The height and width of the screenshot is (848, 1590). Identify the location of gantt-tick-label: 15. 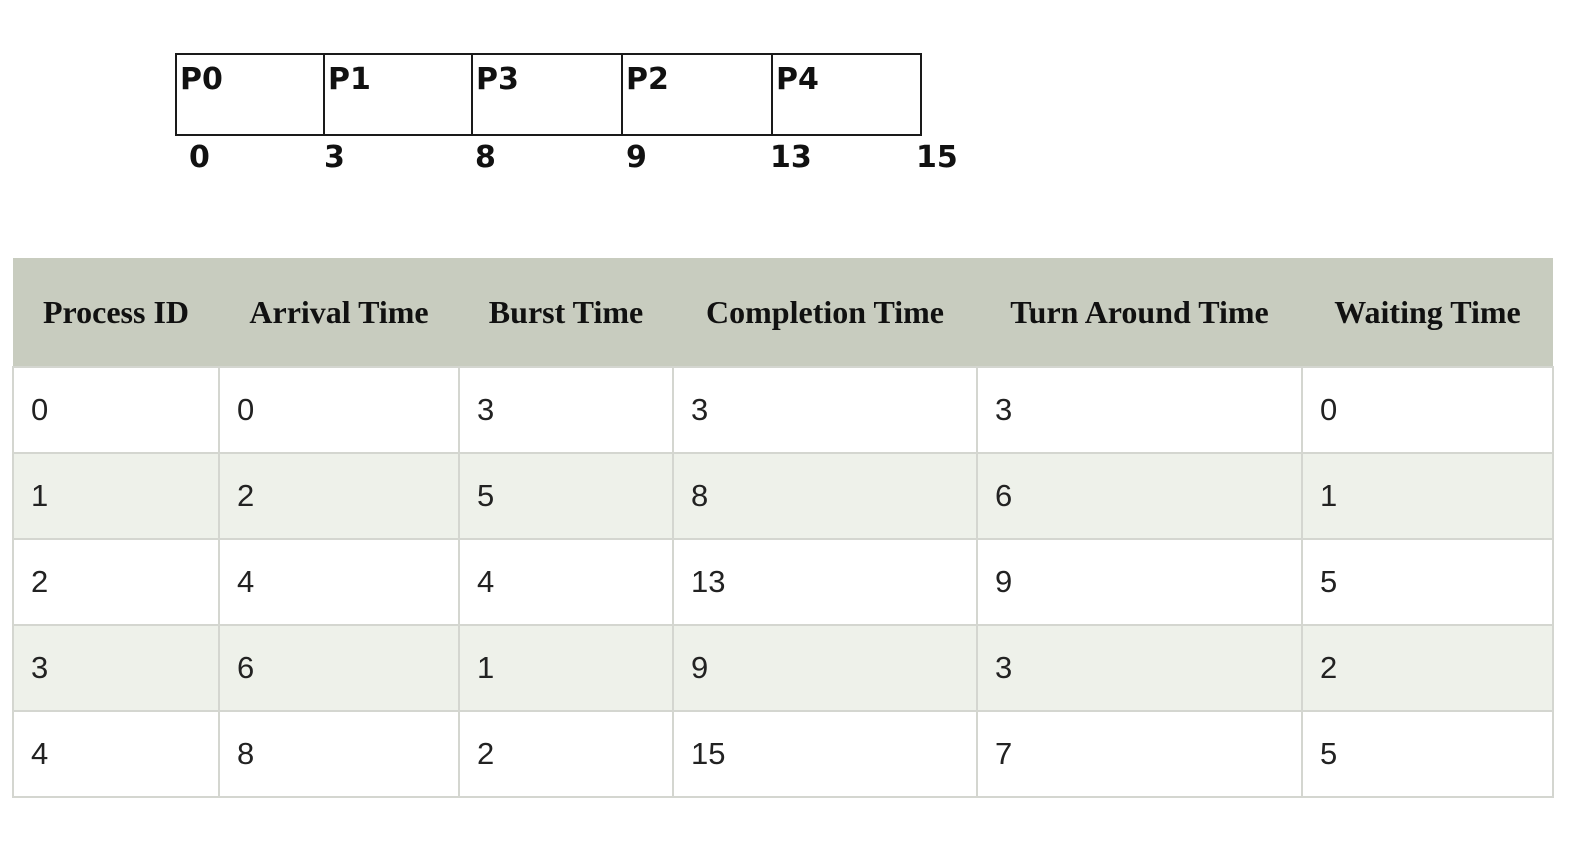
(937, 157).